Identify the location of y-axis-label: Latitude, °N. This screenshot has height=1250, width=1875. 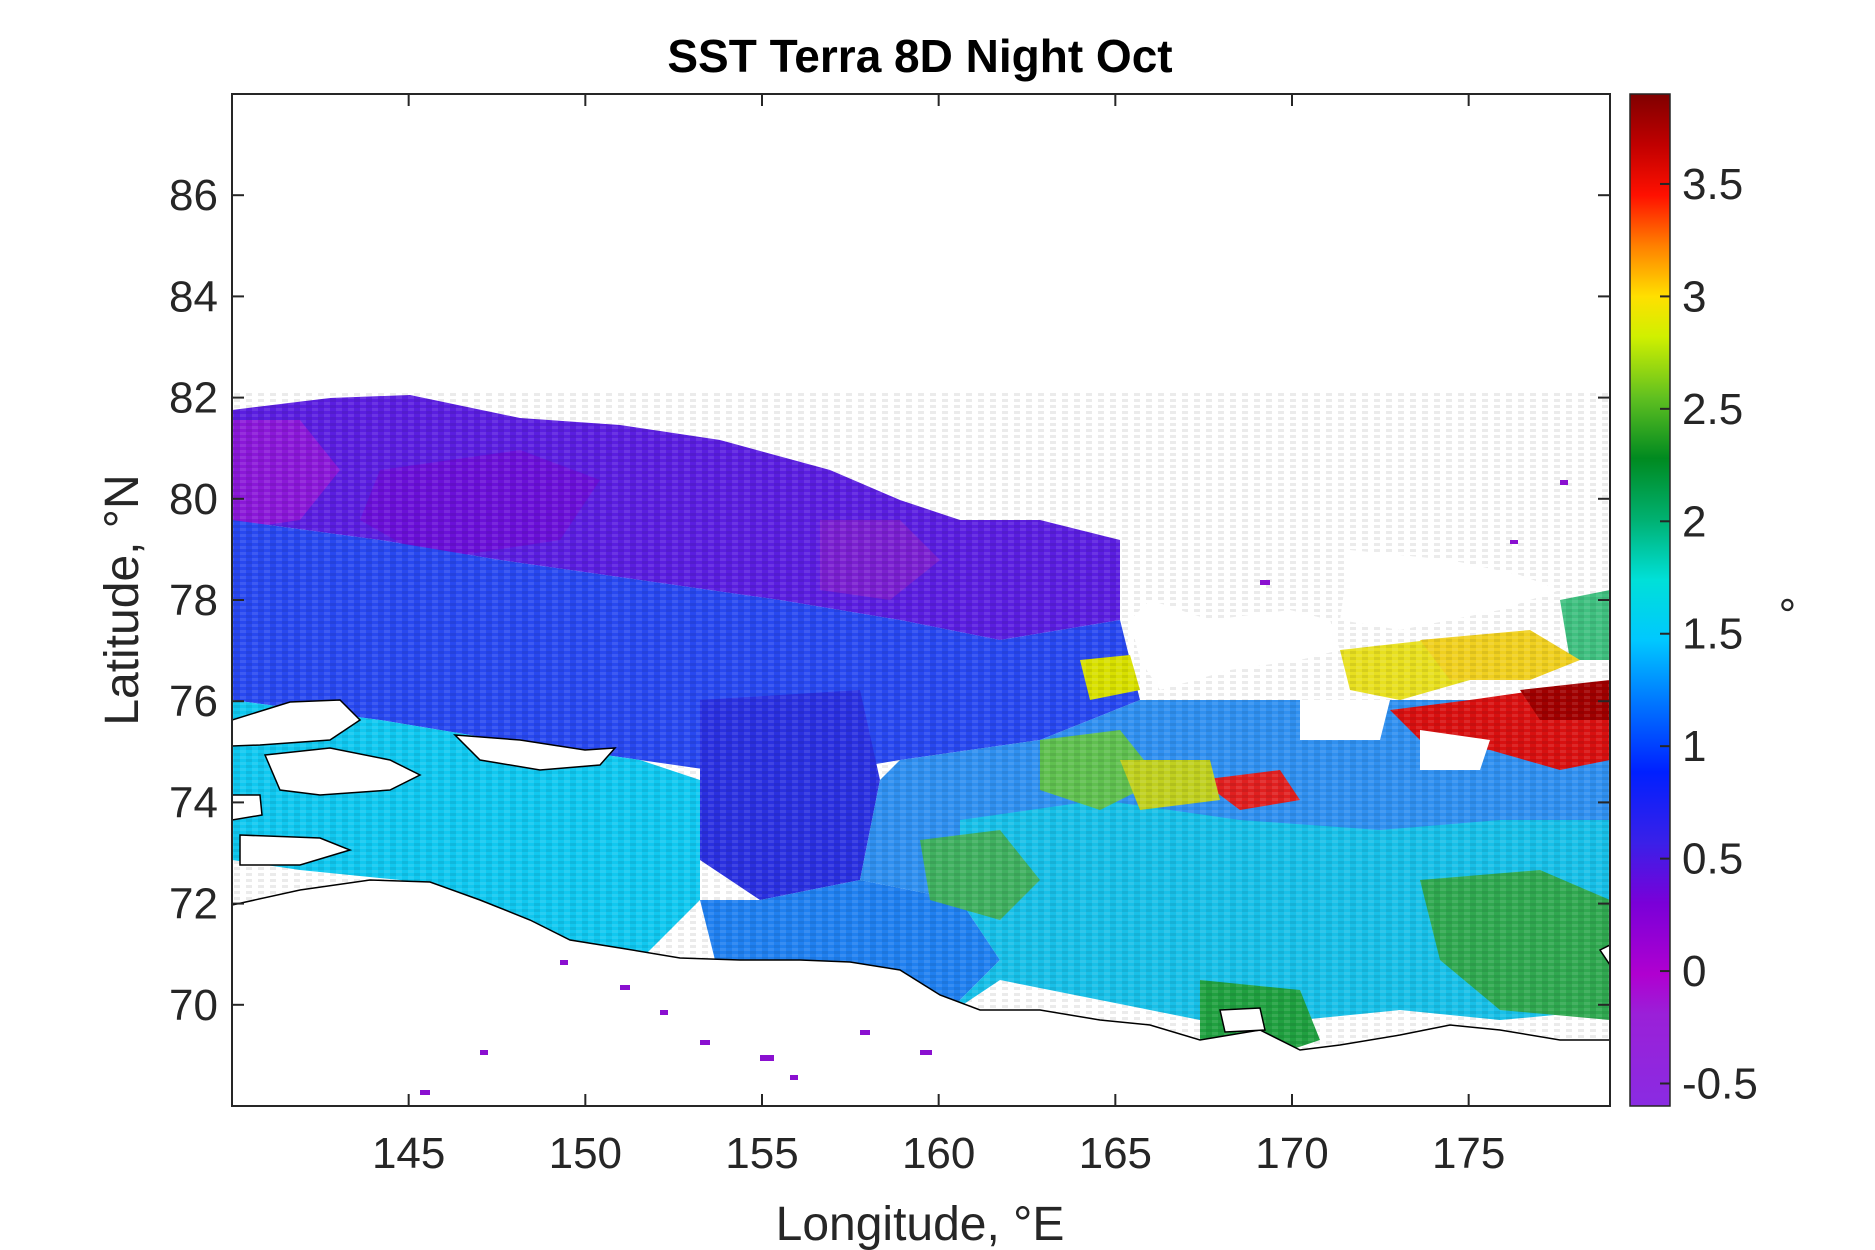
(122, 599).